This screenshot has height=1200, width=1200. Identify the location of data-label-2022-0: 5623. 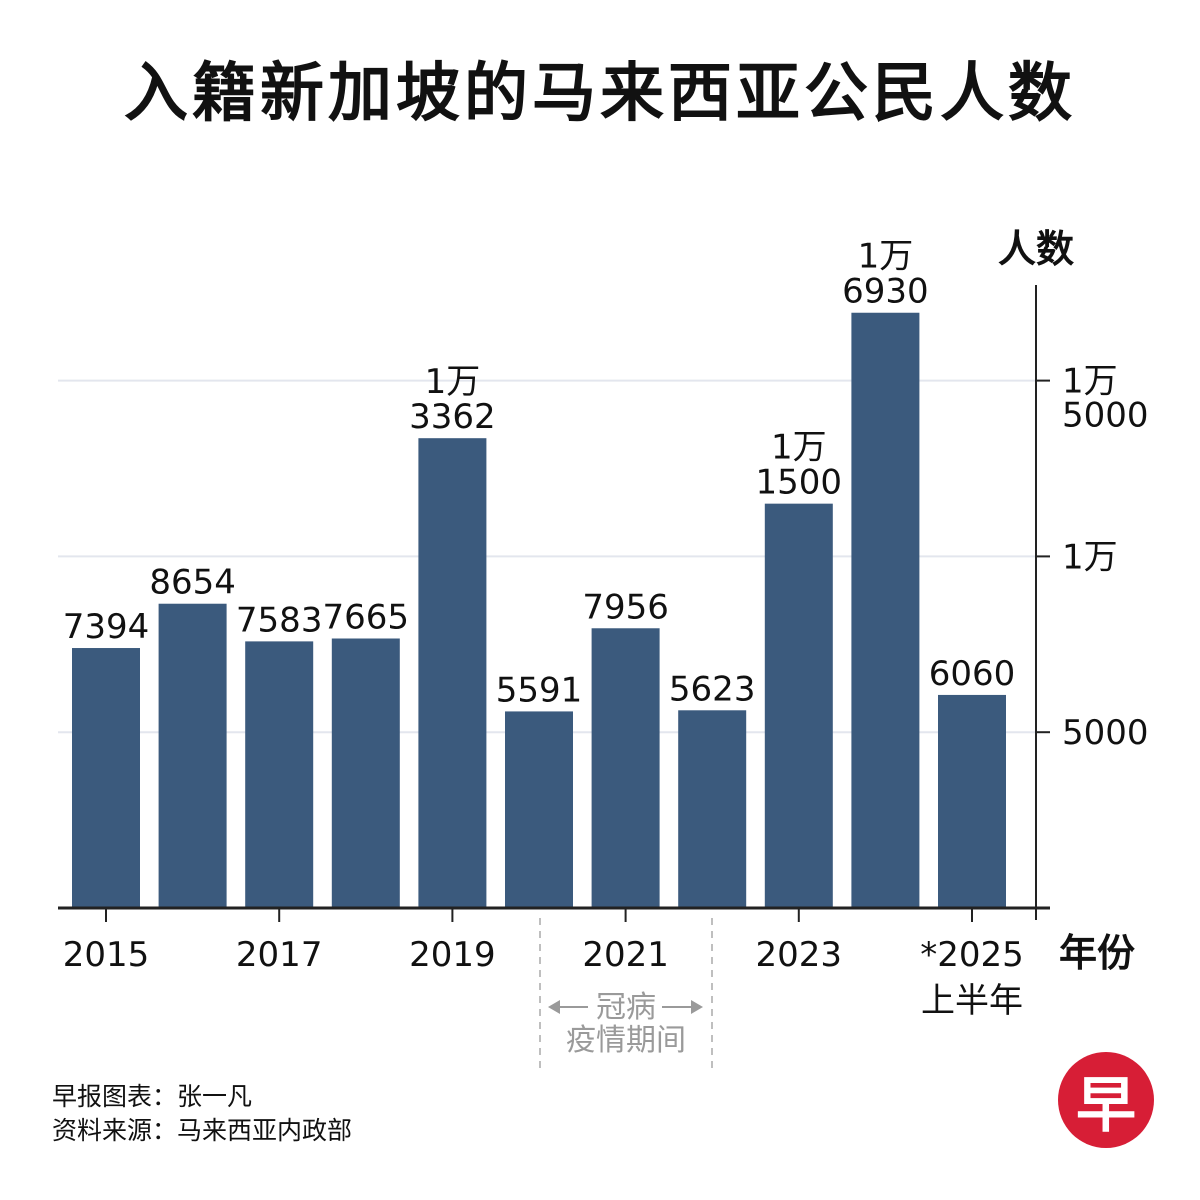
(712, 689).